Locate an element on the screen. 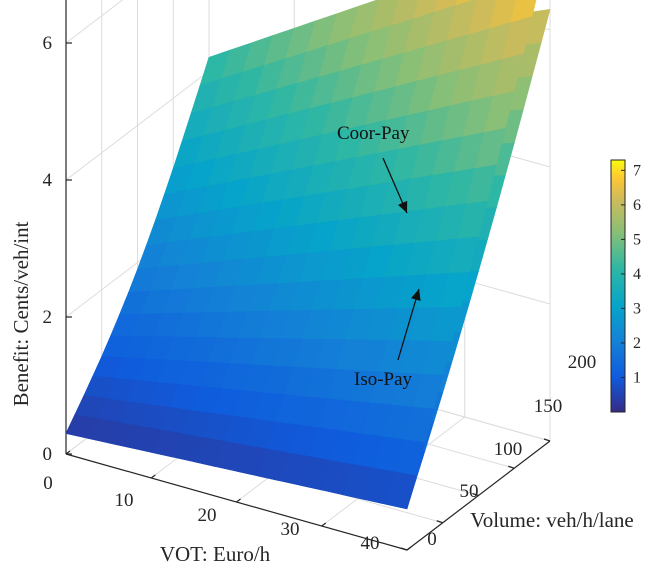 The height and width of the screenshot is (568, 660). grid-line is located at coordinates (94, 22).